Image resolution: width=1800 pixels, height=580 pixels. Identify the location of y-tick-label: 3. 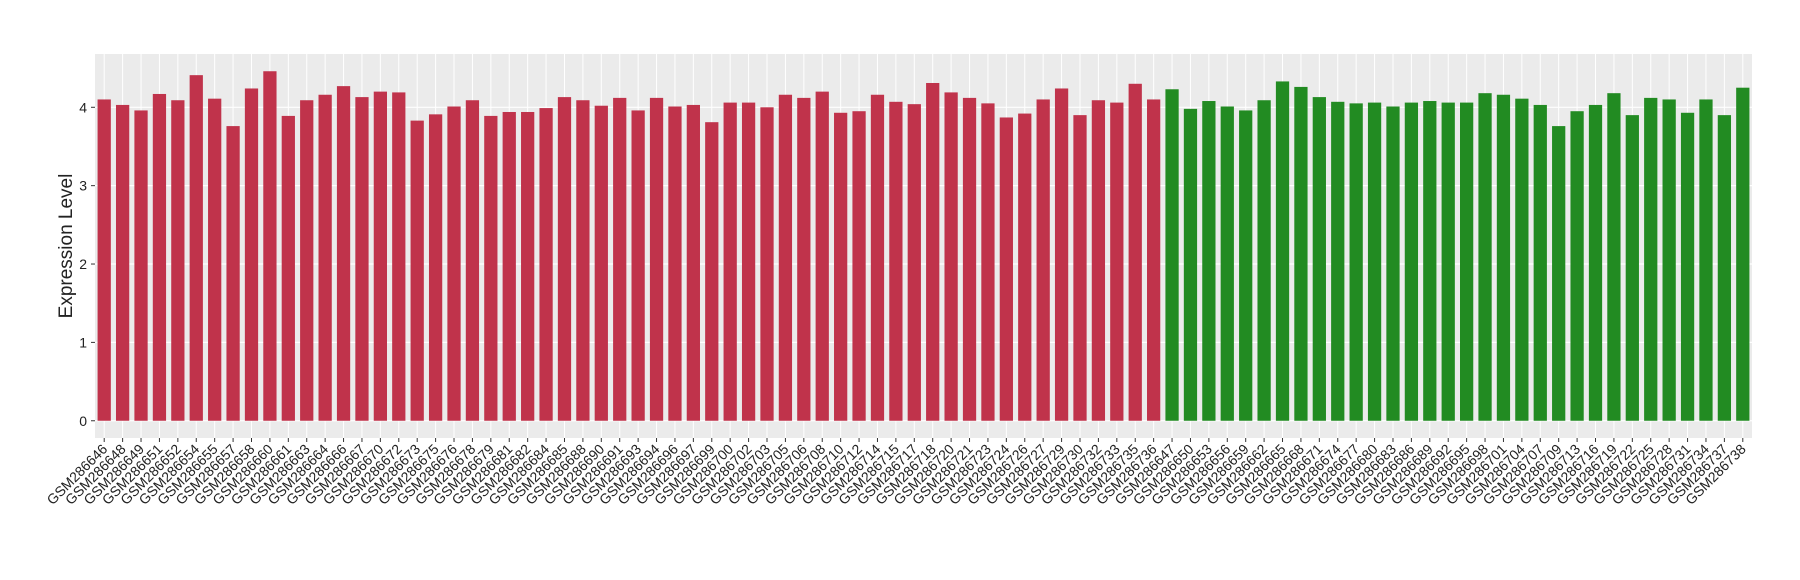
(83, 186).